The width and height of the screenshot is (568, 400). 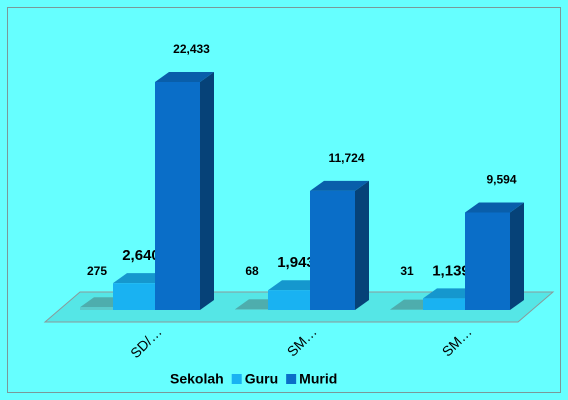 I want to click on legend-label: Guru, so click(x=261, y=379).